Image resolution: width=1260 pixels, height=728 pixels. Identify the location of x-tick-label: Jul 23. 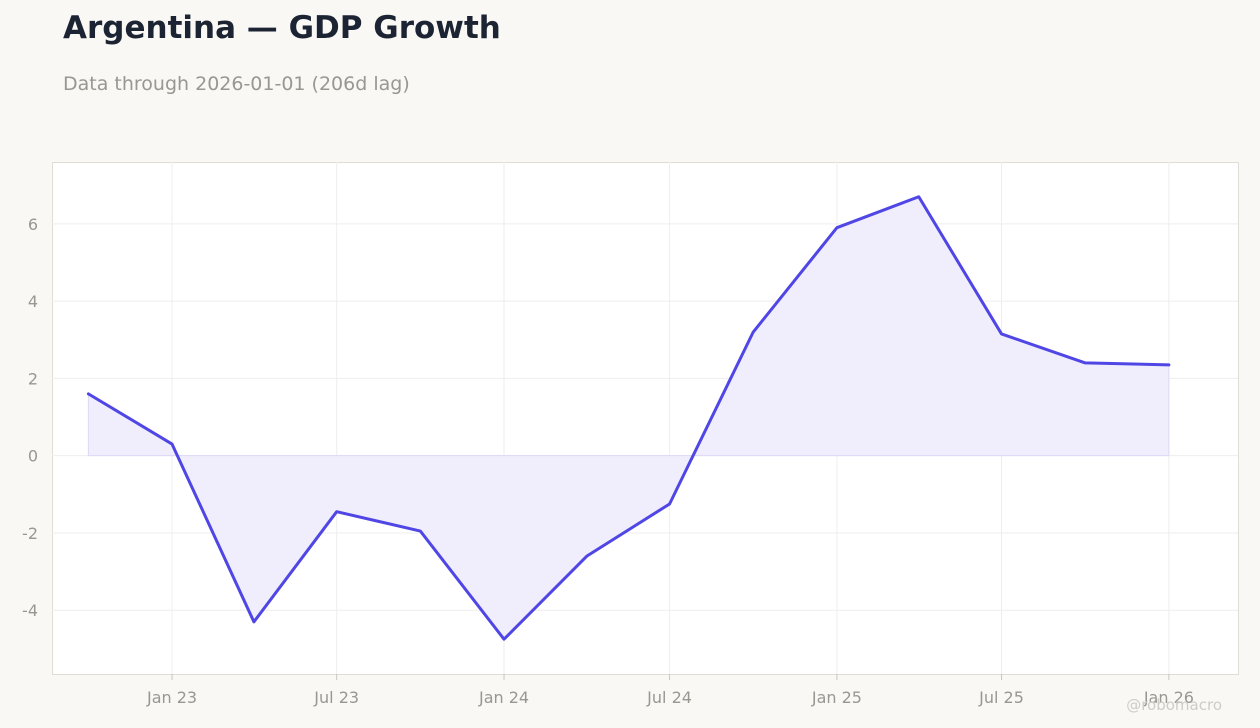
(336, 697).